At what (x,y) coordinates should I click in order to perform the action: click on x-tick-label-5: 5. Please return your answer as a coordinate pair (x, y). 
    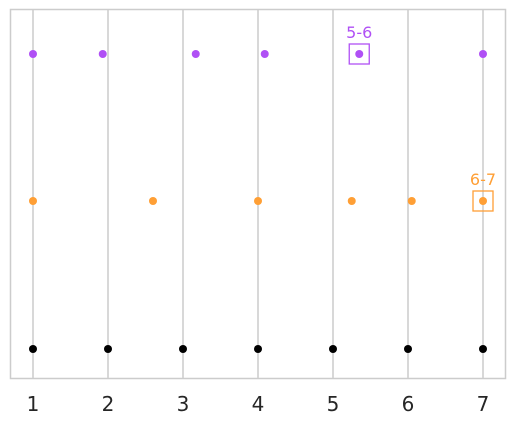
    Looking at the image, I should click on (333, 404).